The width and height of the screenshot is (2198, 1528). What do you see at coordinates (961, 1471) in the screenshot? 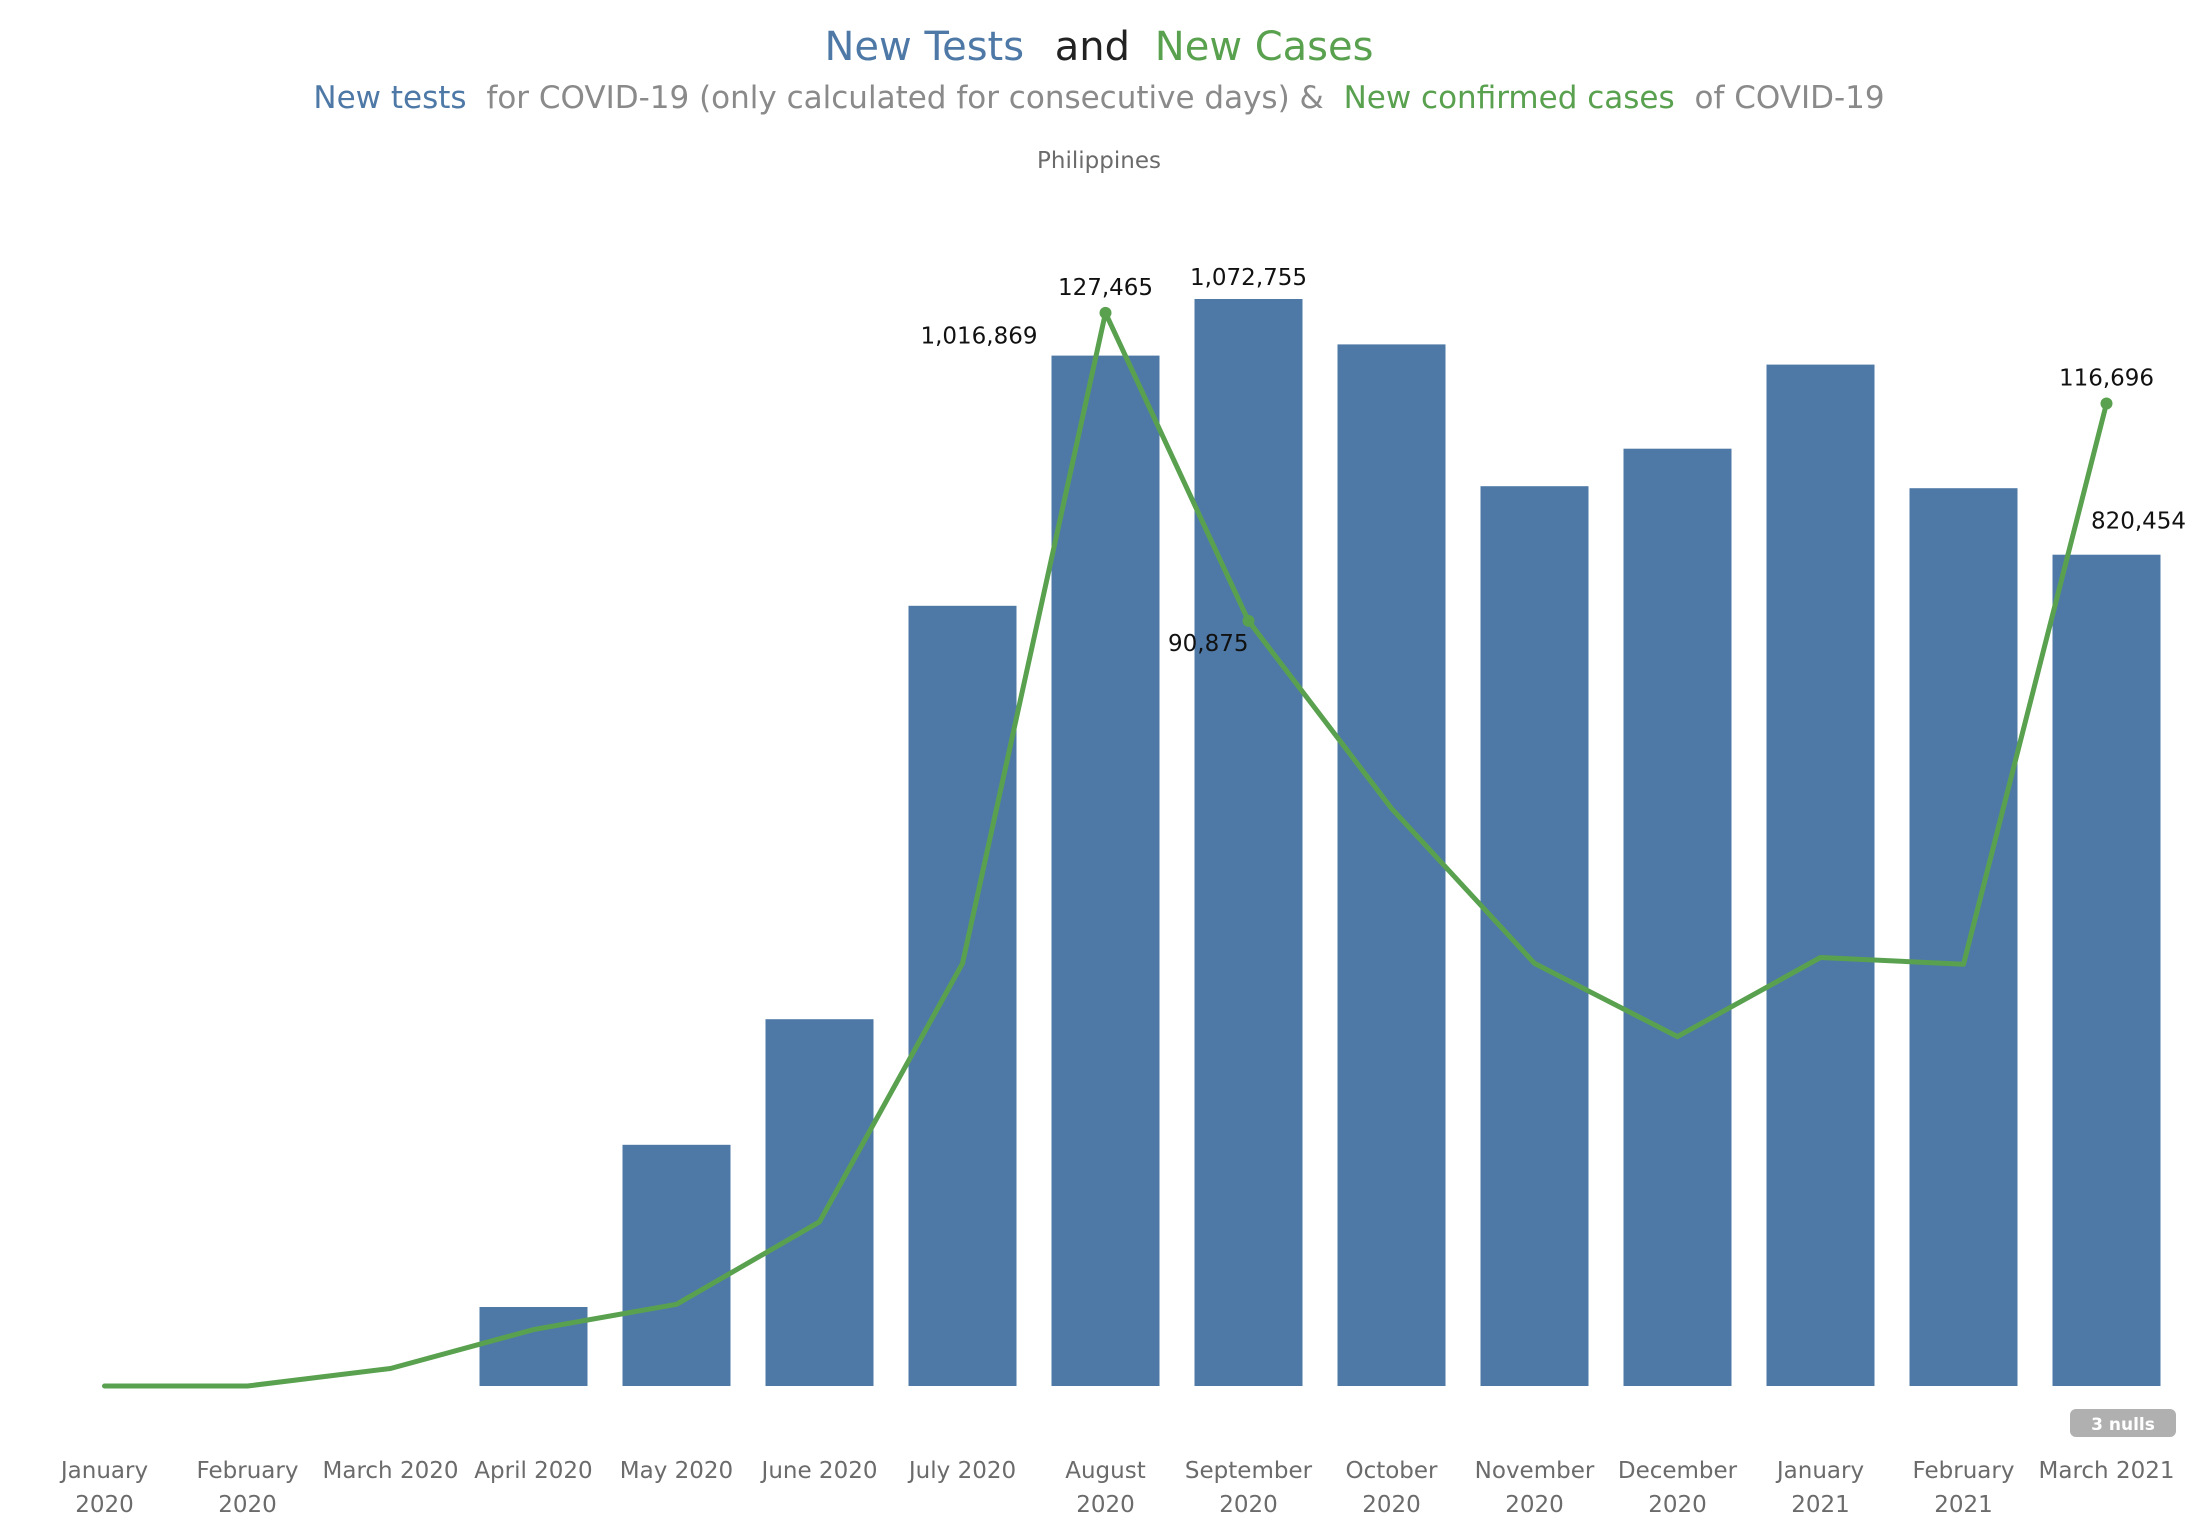
I see `x-tick-label: July 2020` at bounding box center [961, 1471].